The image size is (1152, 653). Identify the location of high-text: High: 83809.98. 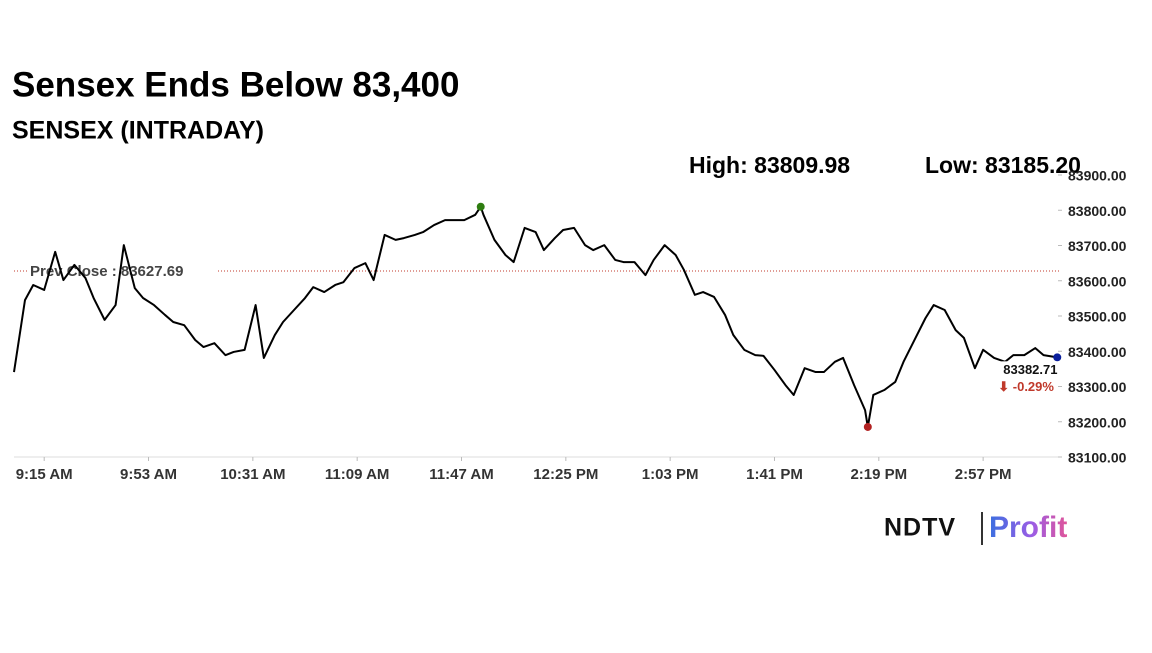
(769, 165).